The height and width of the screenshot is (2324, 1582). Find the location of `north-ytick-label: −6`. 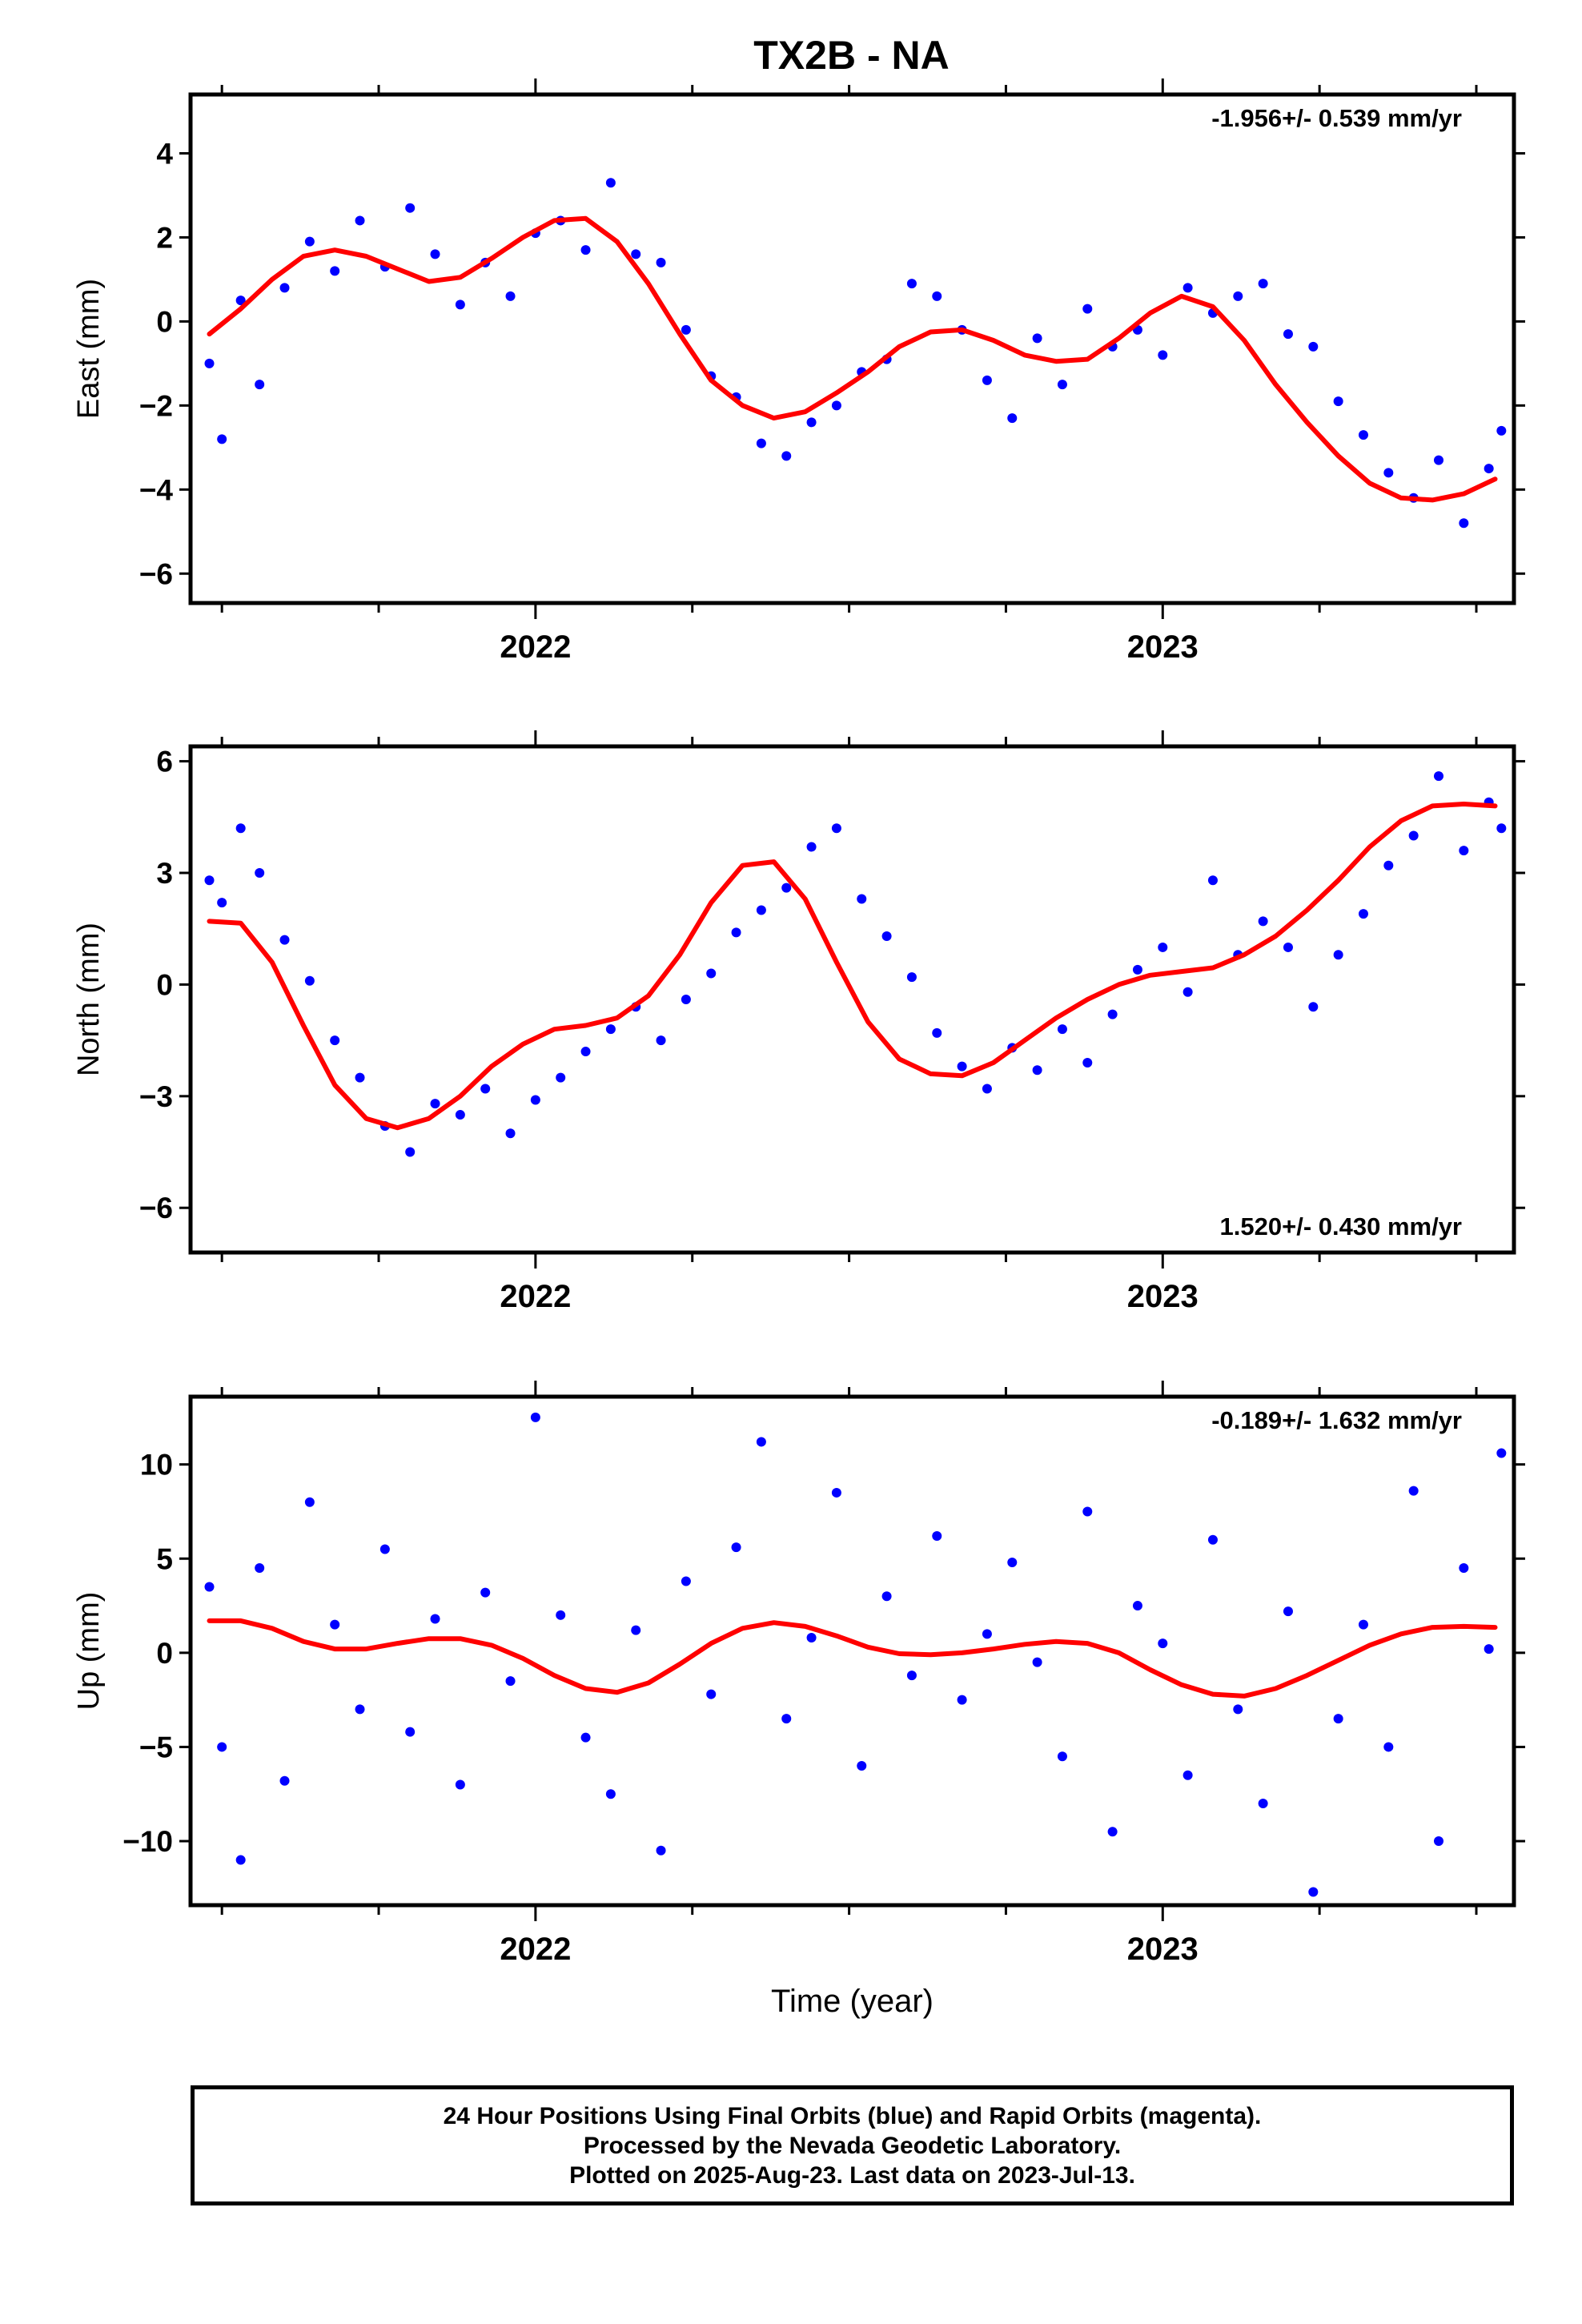

north-ytick-label: −6 is located at coordinates (156, 1208).